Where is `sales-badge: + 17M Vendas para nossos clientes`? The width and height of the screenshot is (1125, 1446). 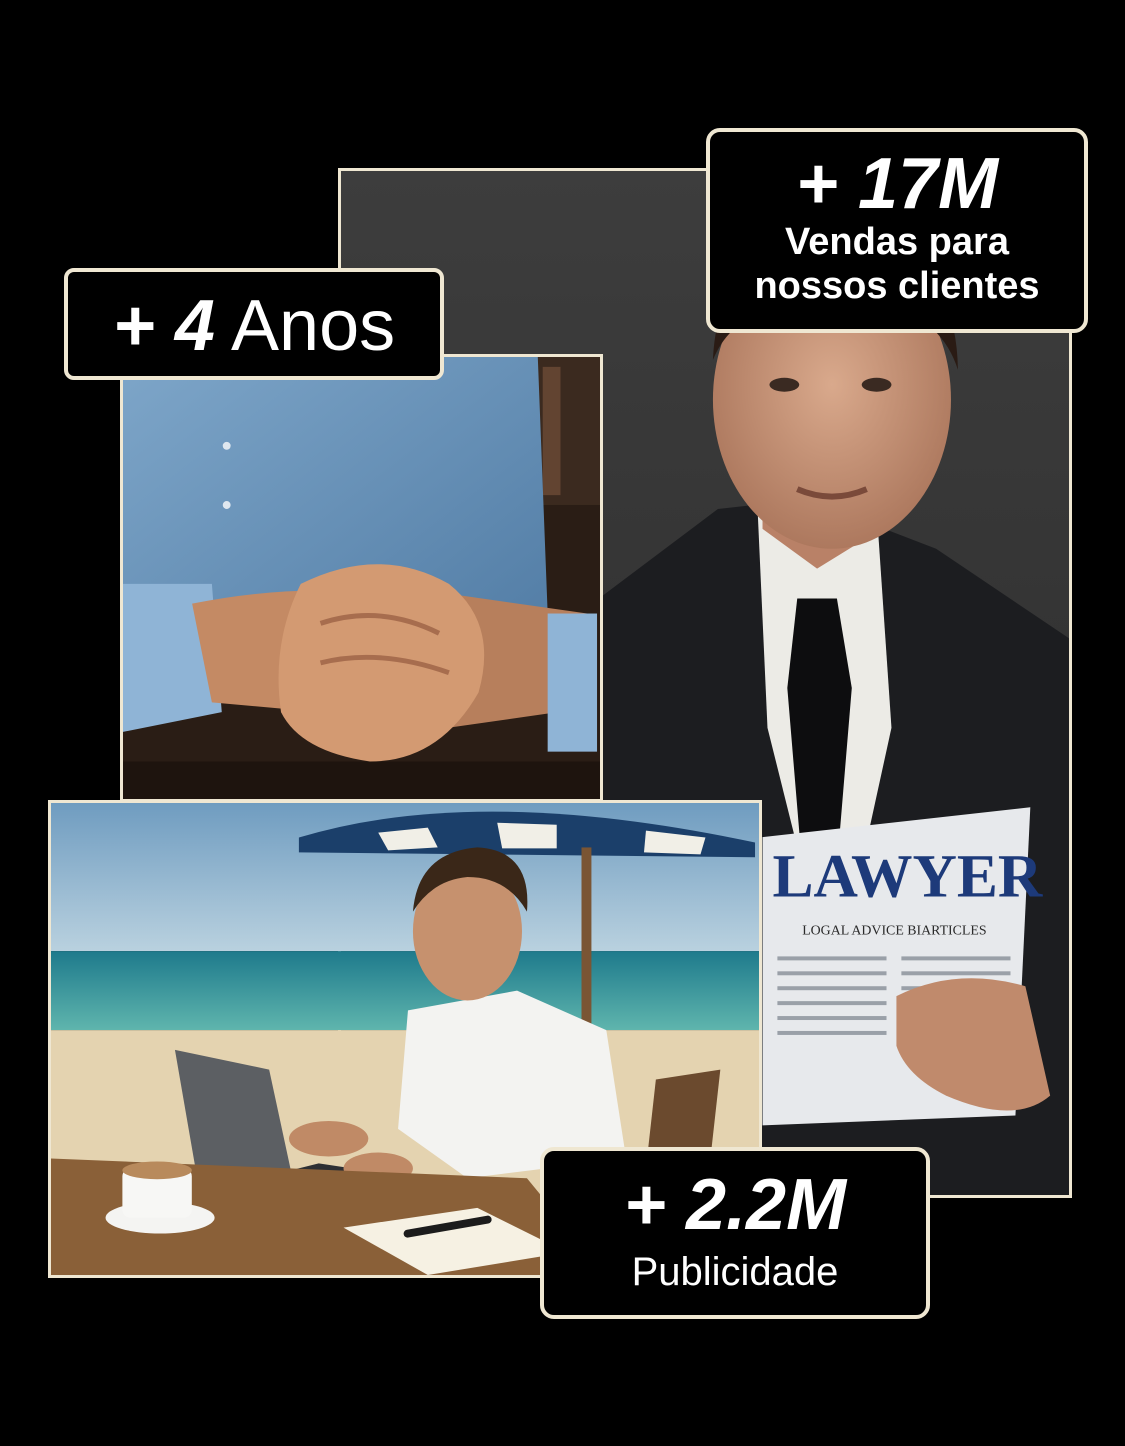
sales-badge: + 17M Vendas para nossos clientes is located at coordinates (897, 230).